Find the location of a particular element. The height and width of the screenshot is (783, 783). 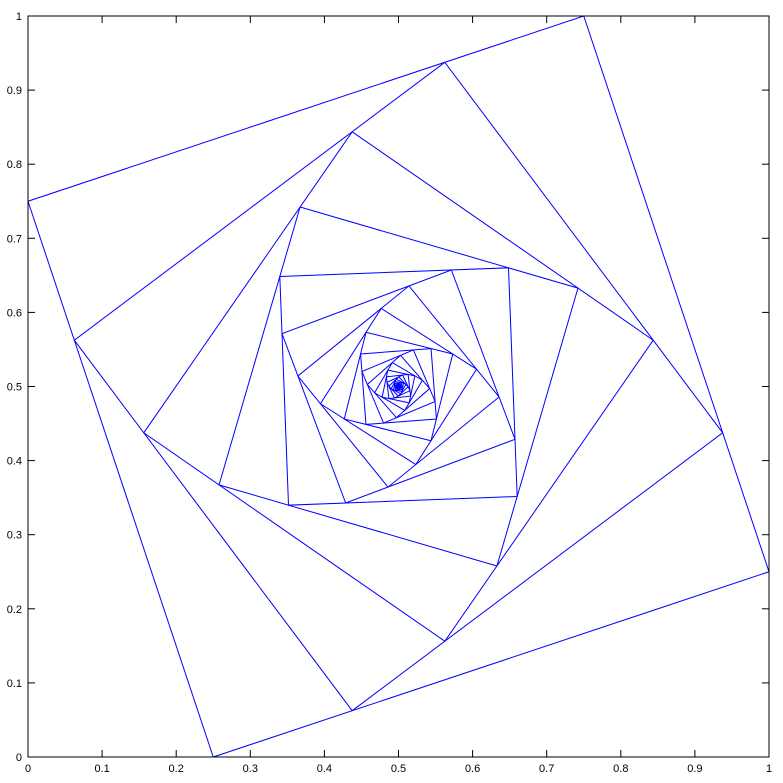

x-tick-label: 0.1 is located at coordinates (101, 769).